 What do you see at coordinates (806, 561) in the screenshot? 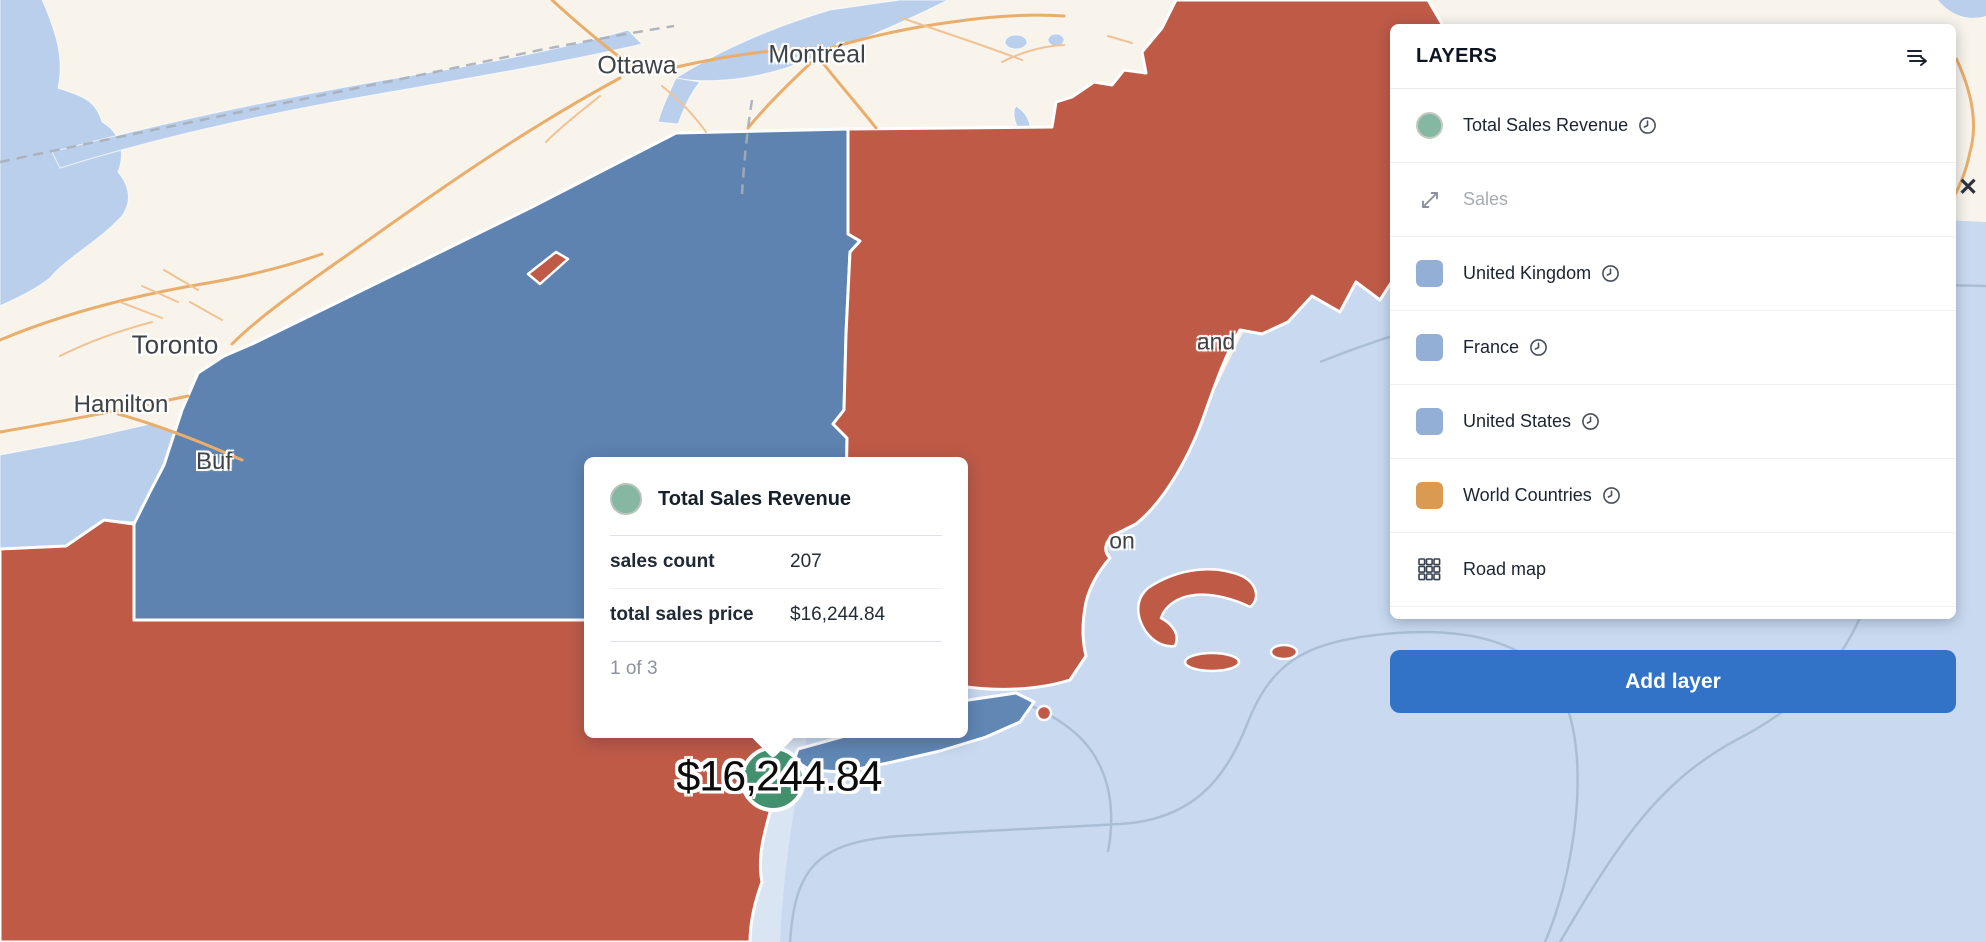
I see `stat-value: 207` at bounding box center [806, 561].